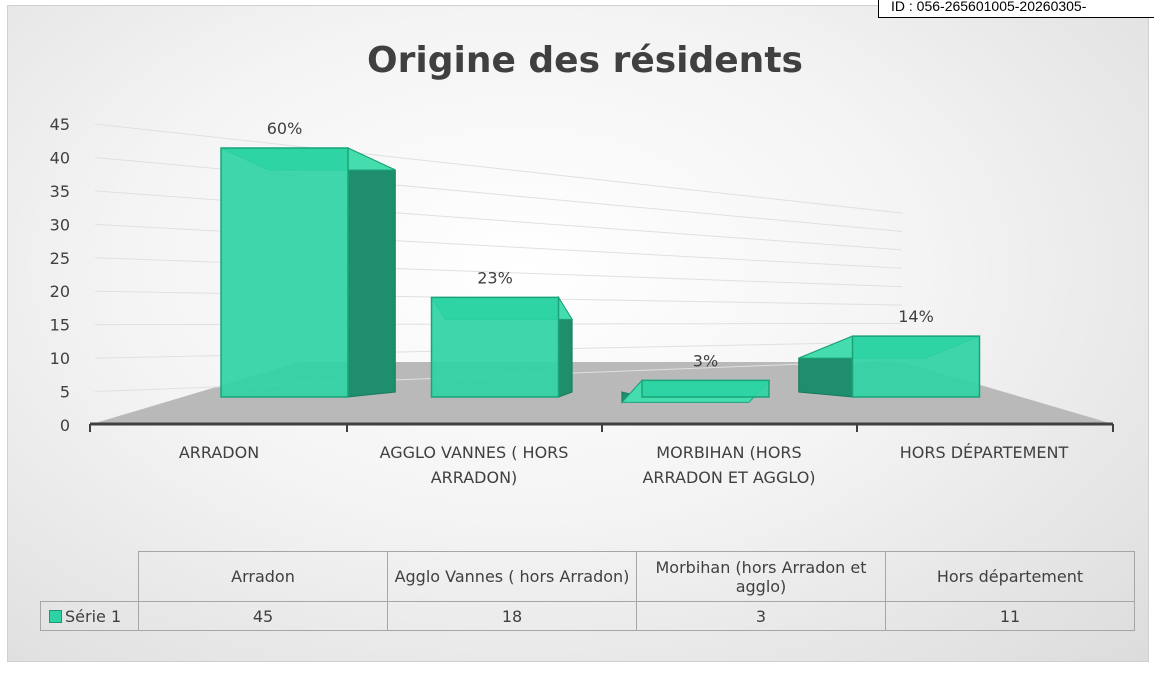  I want to click on annotation: 3%, so click(705, 360).